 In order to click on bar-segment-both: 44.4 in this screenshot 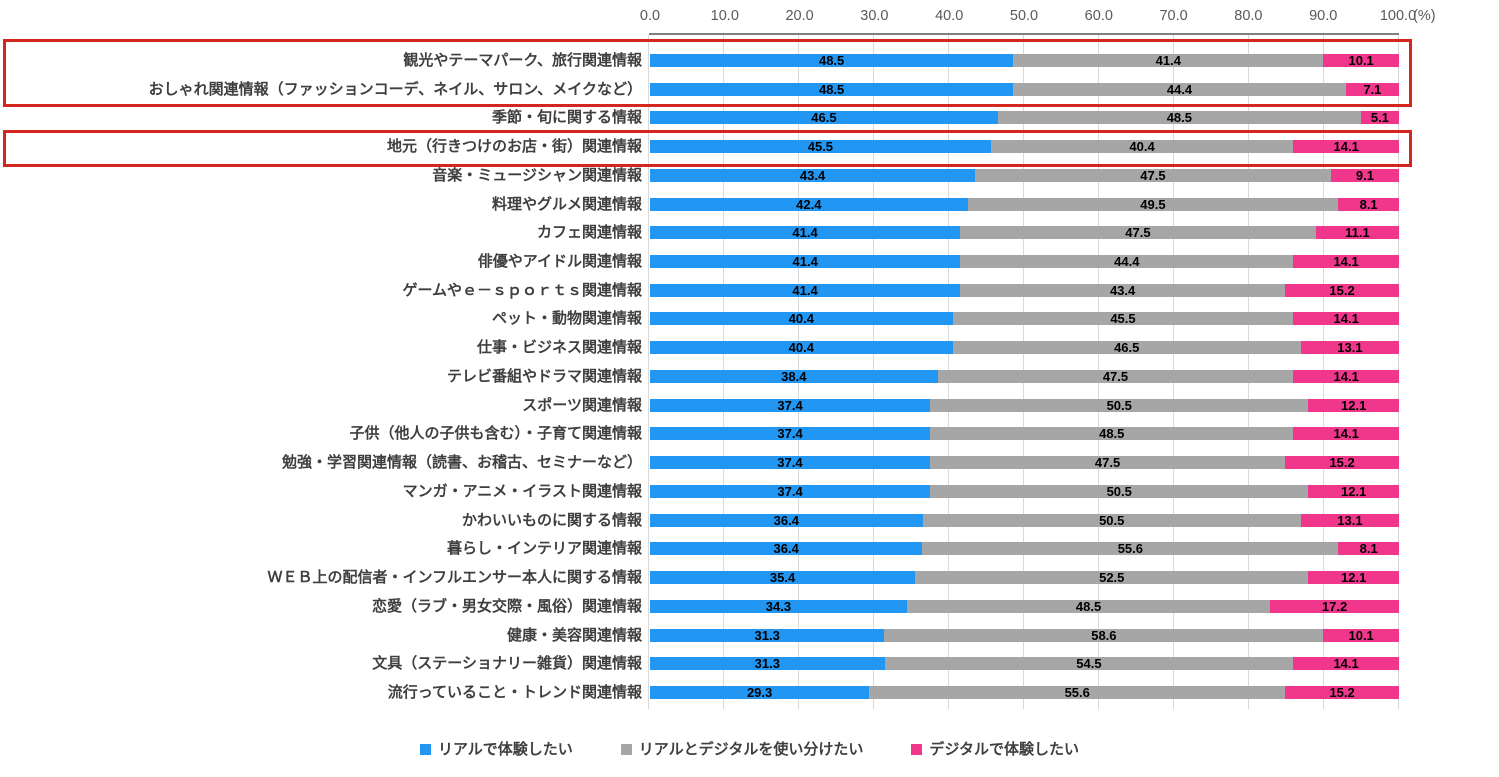, I will do `click(1127, 261)`.